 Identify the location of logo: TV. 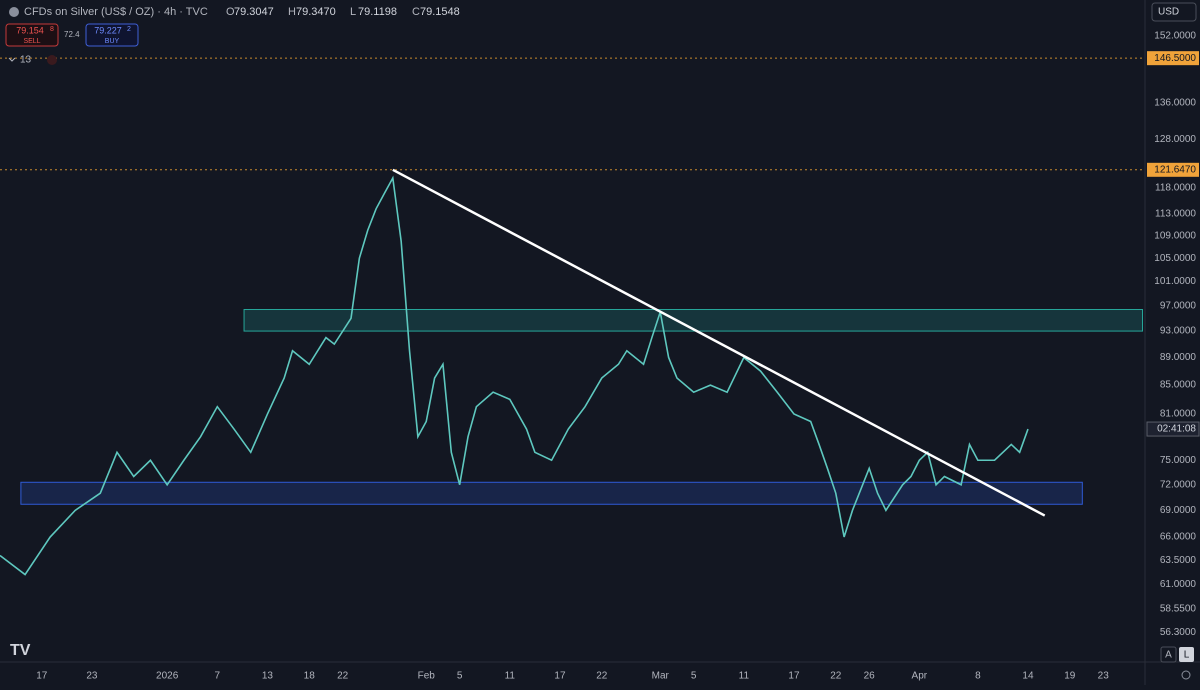
(20, 650).